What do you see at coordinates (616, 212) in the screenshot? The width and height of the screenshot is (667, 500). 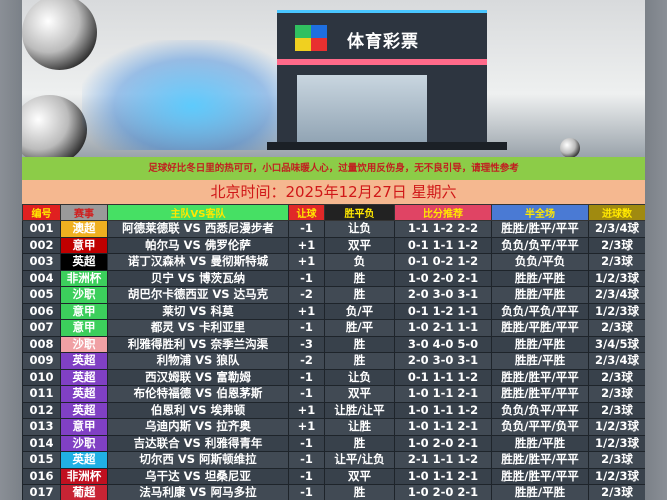 I see `header-goals: 进球数` at bounding box center [616, 212].